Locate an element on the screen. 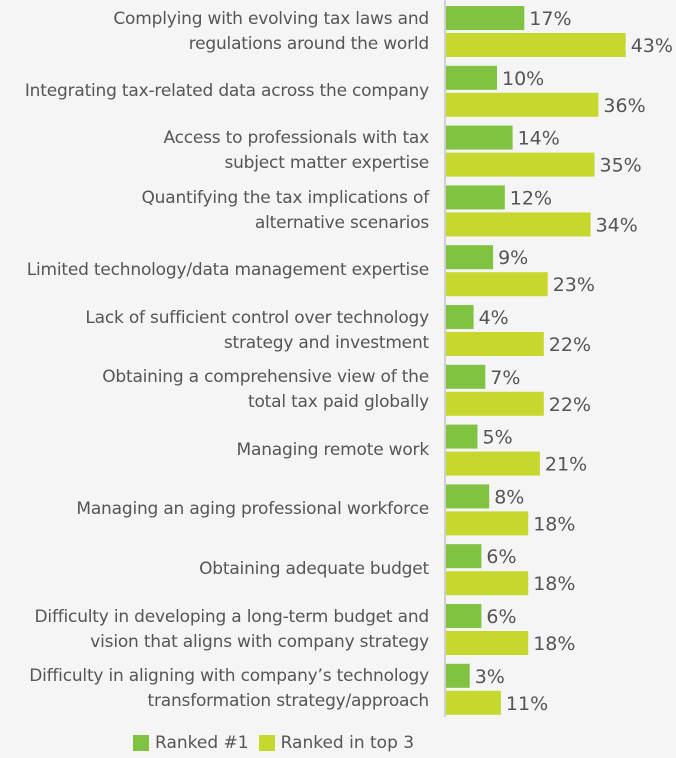 Image resolution: width=676 pixels, height=758 pixels. data-label: 35% is located at coordinates (621, 166).